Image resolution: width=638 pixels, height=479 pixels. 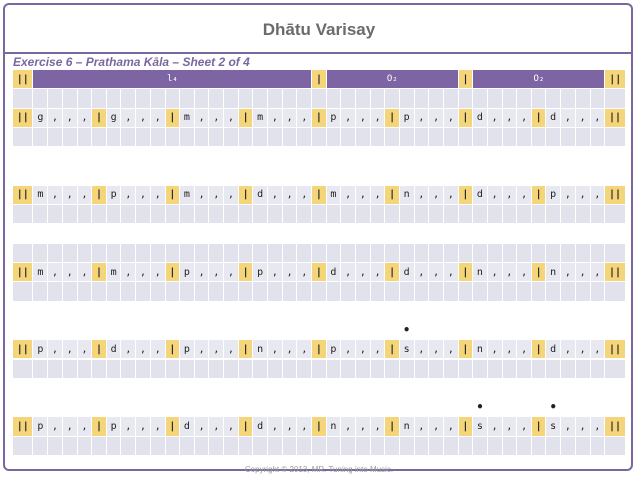 I want to click on empty-row, so click(x=319, y=253).